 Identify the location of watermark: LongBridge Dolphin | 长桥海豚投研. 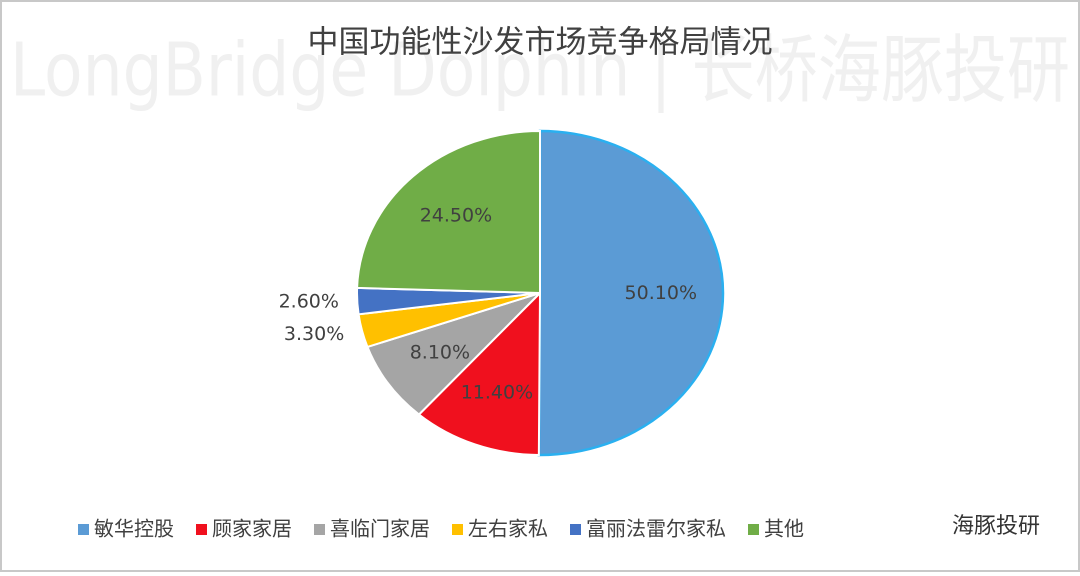
(540, 71).